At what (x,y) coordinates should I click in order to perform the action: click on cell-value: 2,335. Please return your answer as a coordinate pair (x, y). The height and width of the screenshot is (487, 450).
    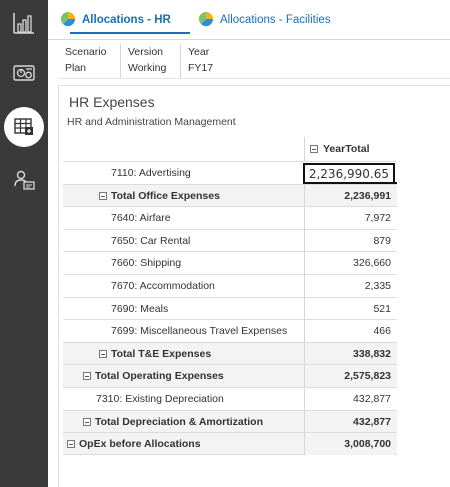
    Looking at the image, I should click on (349, 285).